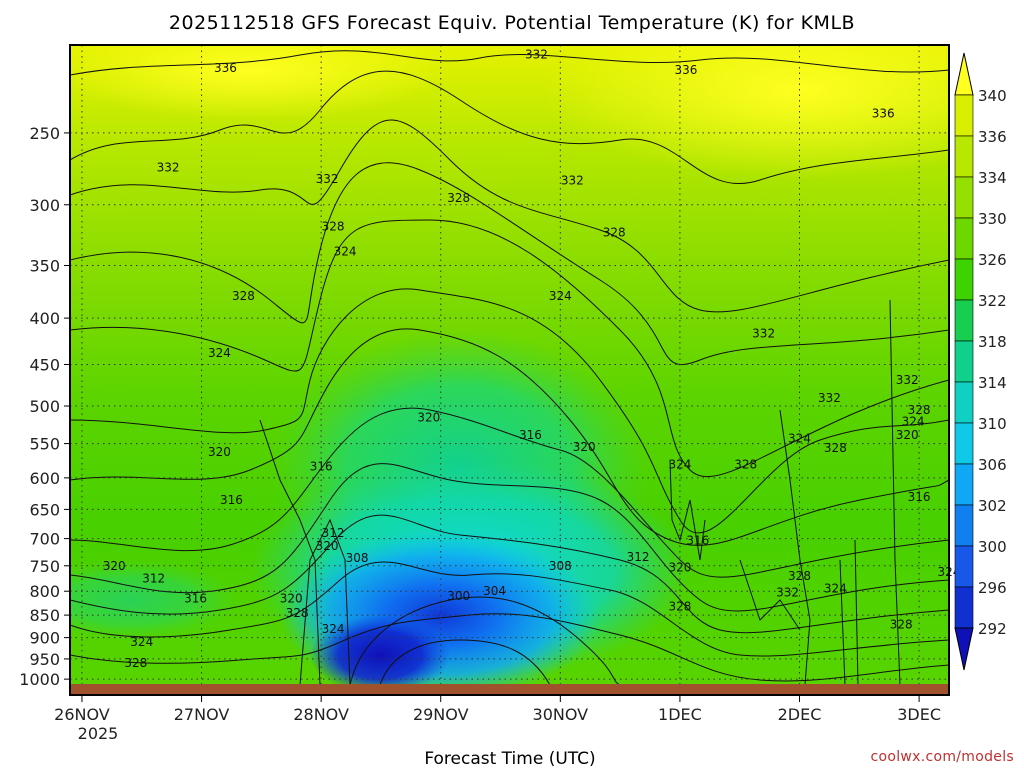 The width and height of the screenshot is (1024, 768). What do you see at coordinates (919, 714) in the screenshot?
I see `x-tick-label: 3DEC` at bounding box center [919, 714].